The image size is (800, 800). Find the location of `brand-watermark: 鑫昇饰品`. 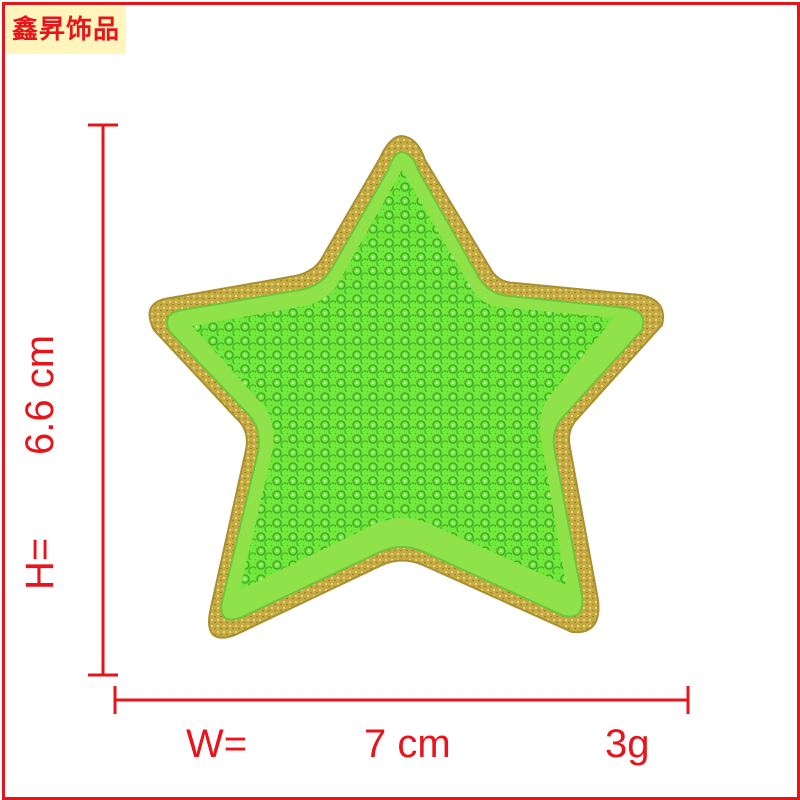

brand-watermark: 鑫昇饰品 is located at coordinates (66, 30).